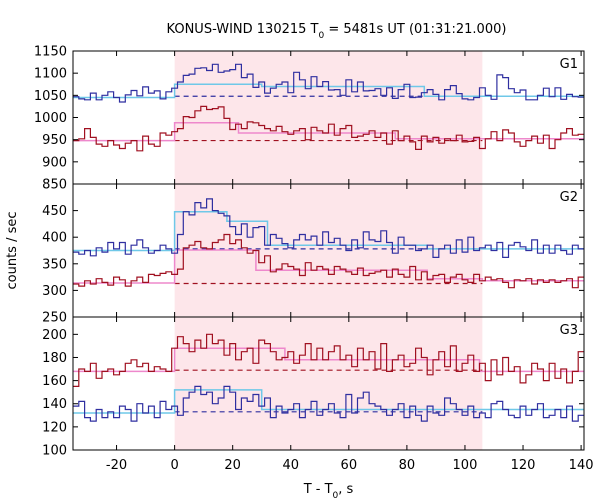 Image resolution: width=600 pixels, height=504 pixels. Describe the element at coordinates (349, 465) in the screenshot. I see `x-tick-label: 60` at that location.